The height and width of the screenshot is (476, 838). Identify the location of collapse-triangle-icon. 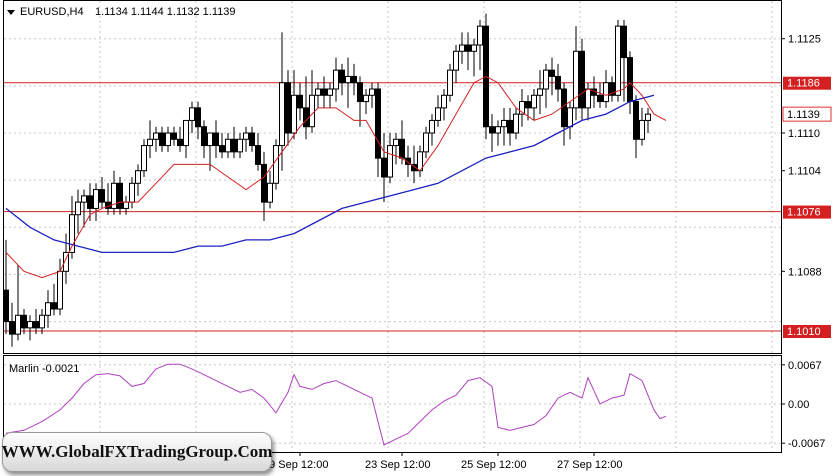
(11, 12).